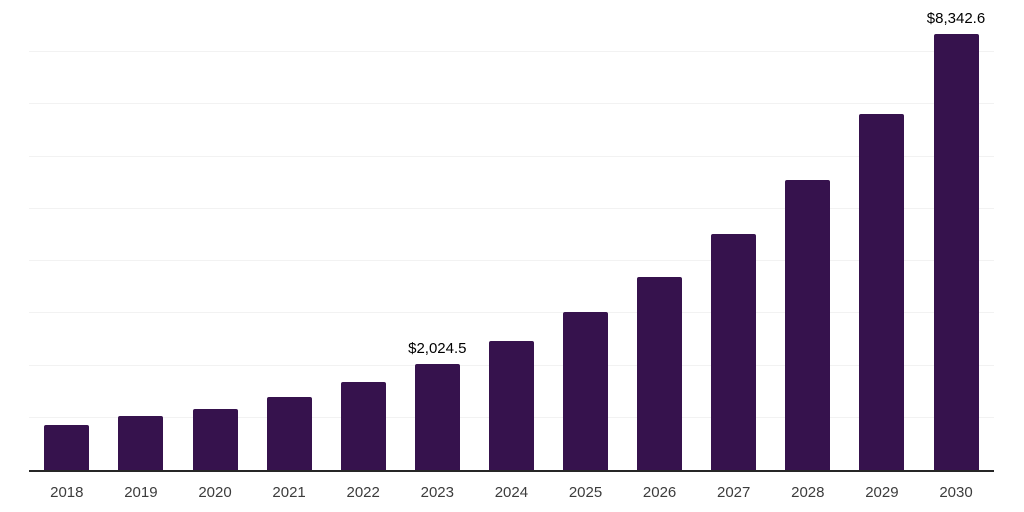 The image size is (1024, 512). I want to click on x-axis-label: 2026, so click(659, 492).